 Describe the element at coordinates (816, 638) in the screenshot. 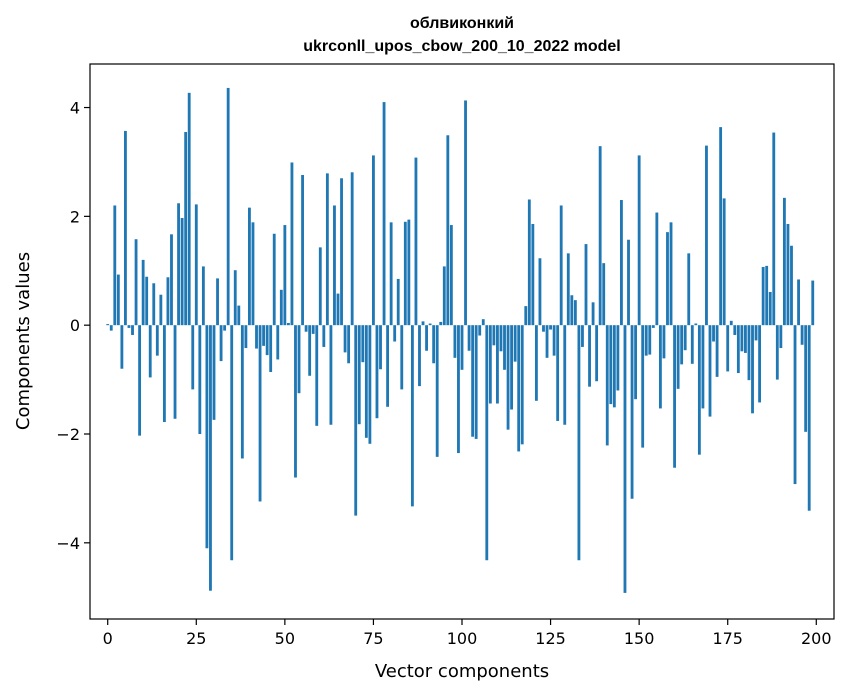

I see `x-tick-label: 200` at that location.